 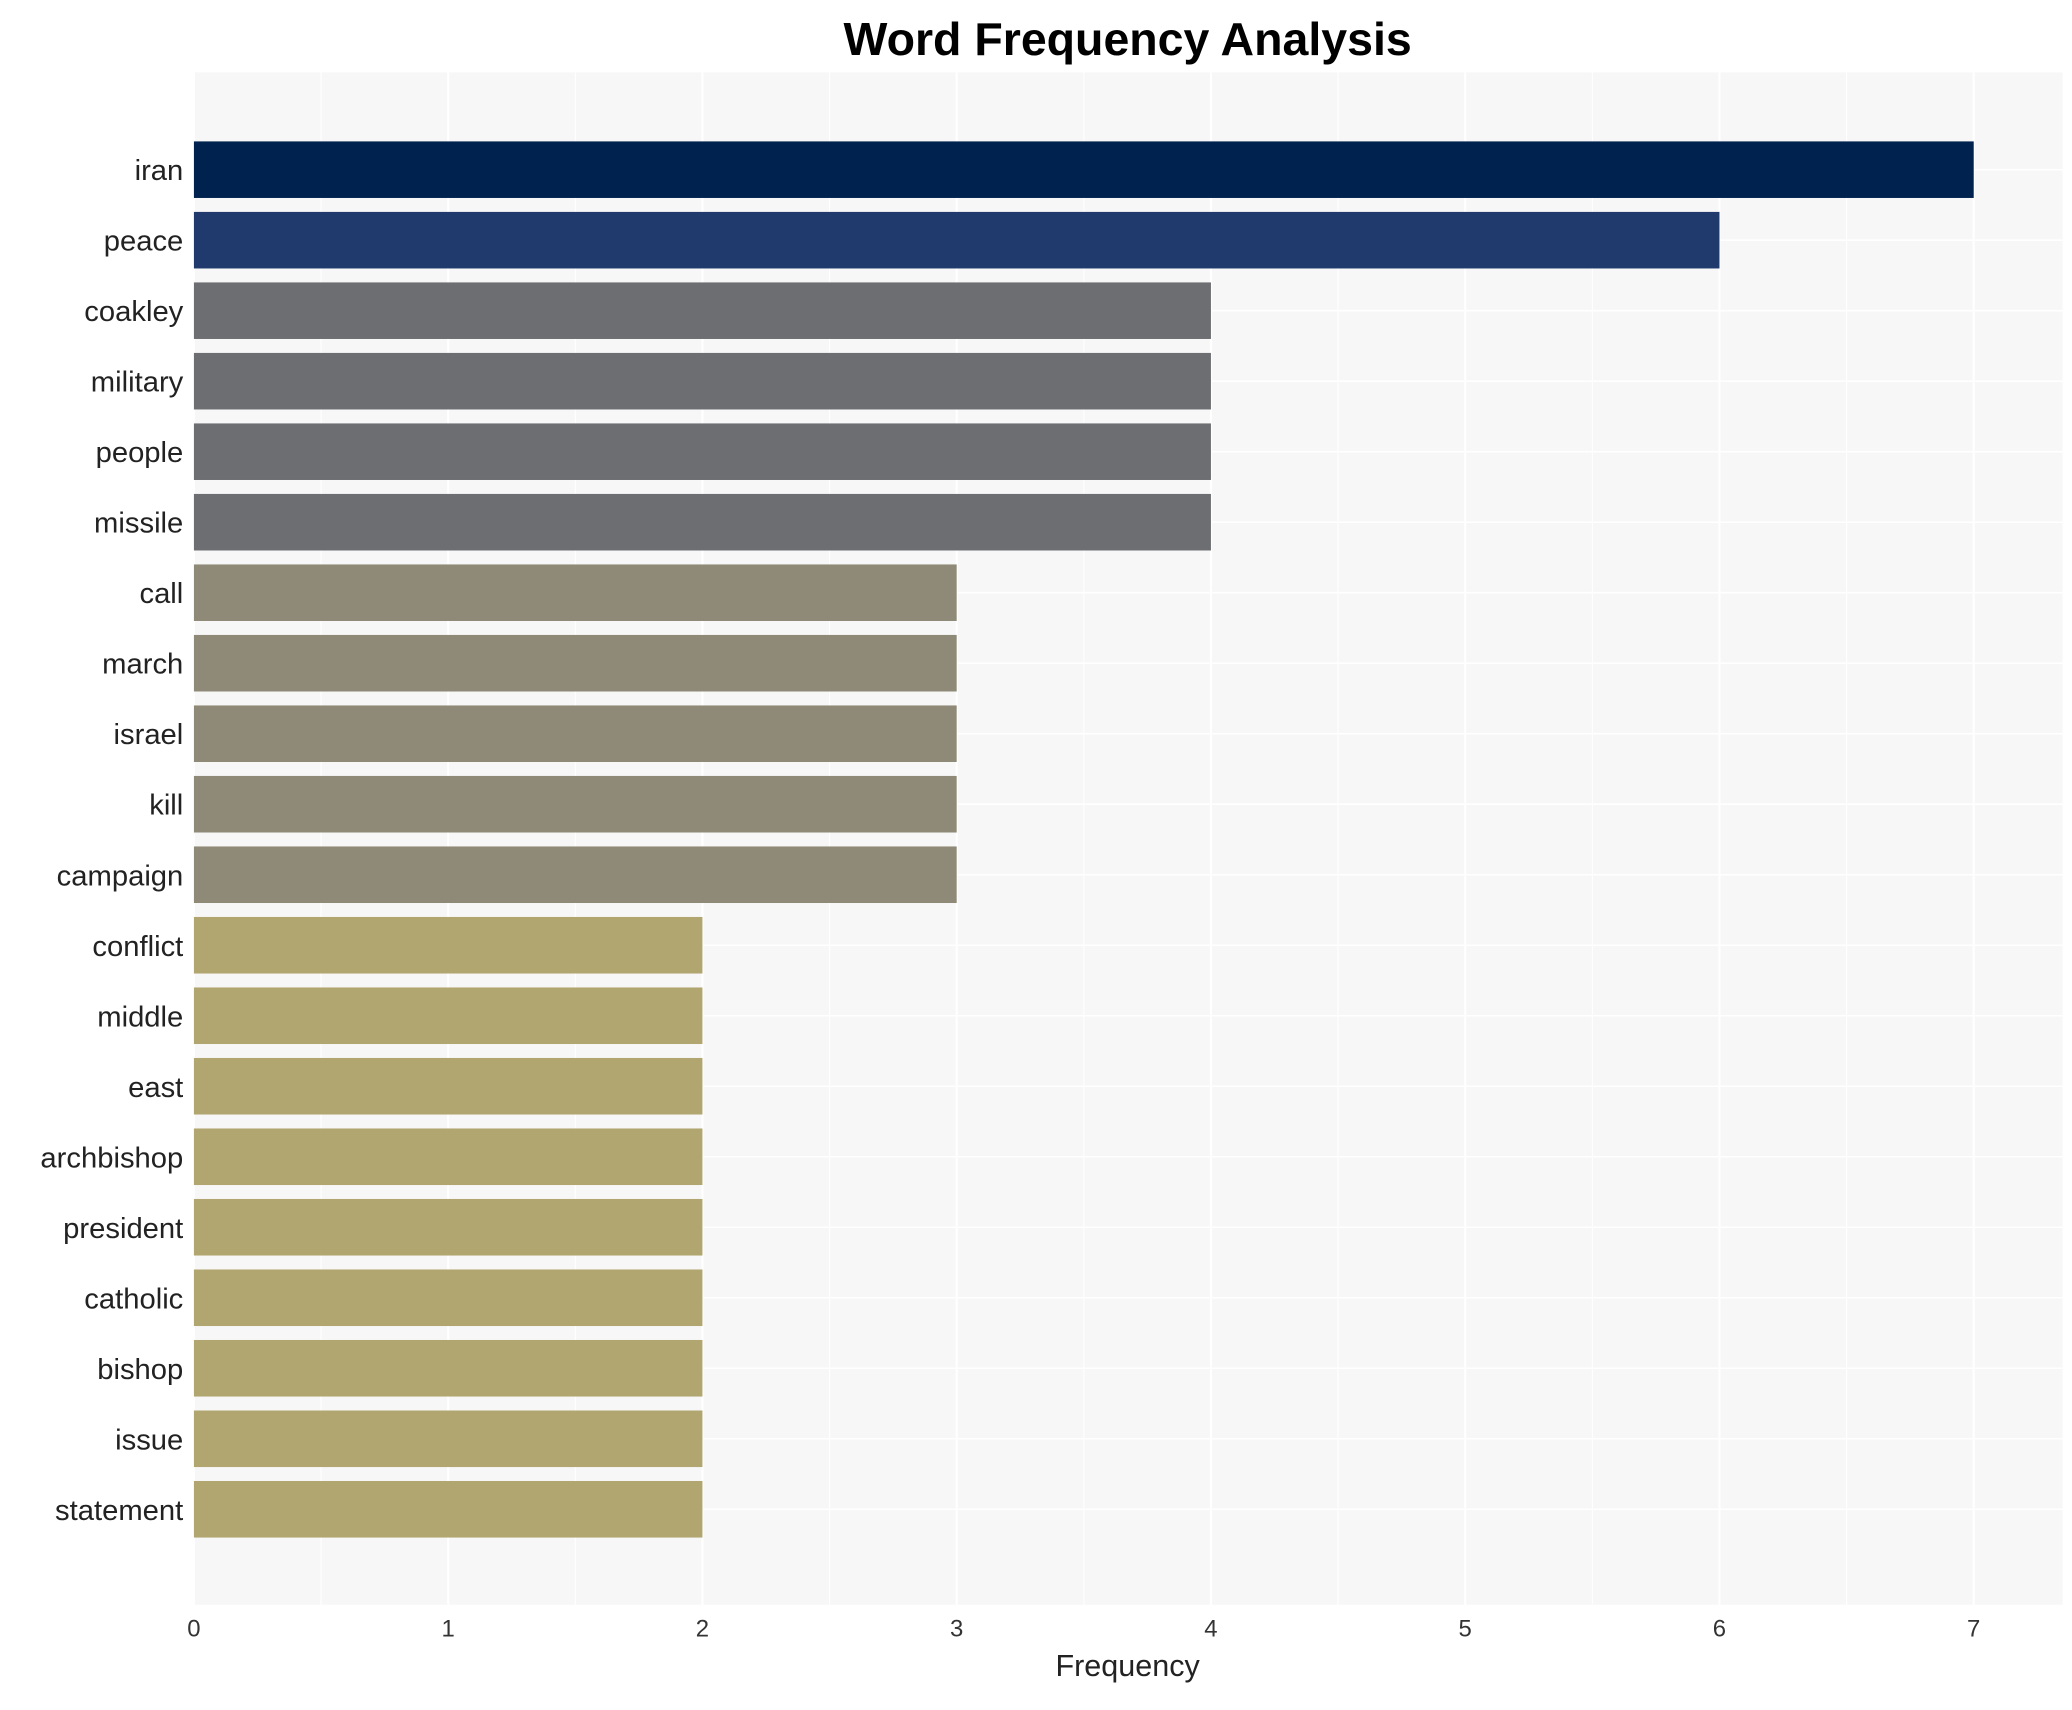 What do you see at coordinates (702, 451) in the screenshot?
I see `bar-people` at bounding box center [702, 451].